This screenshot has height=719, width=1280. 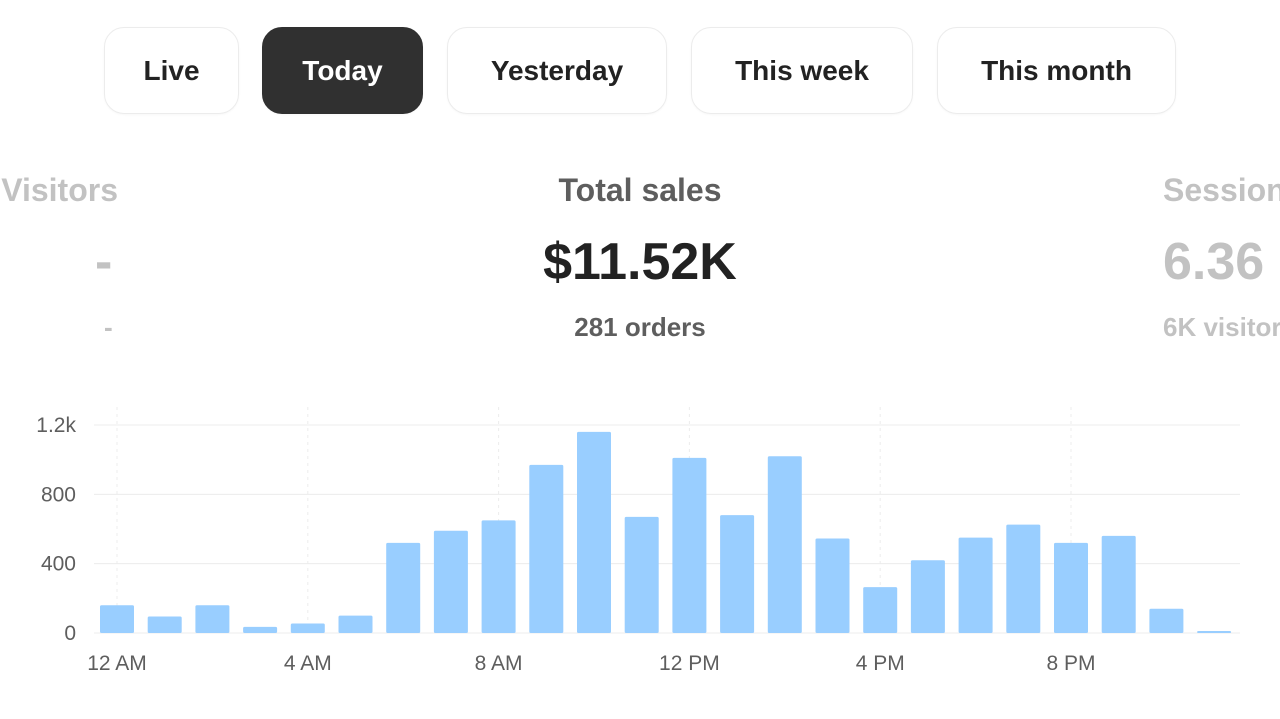 I want to click on x-tick-label: 12 AM, so click(x=117, y=663).